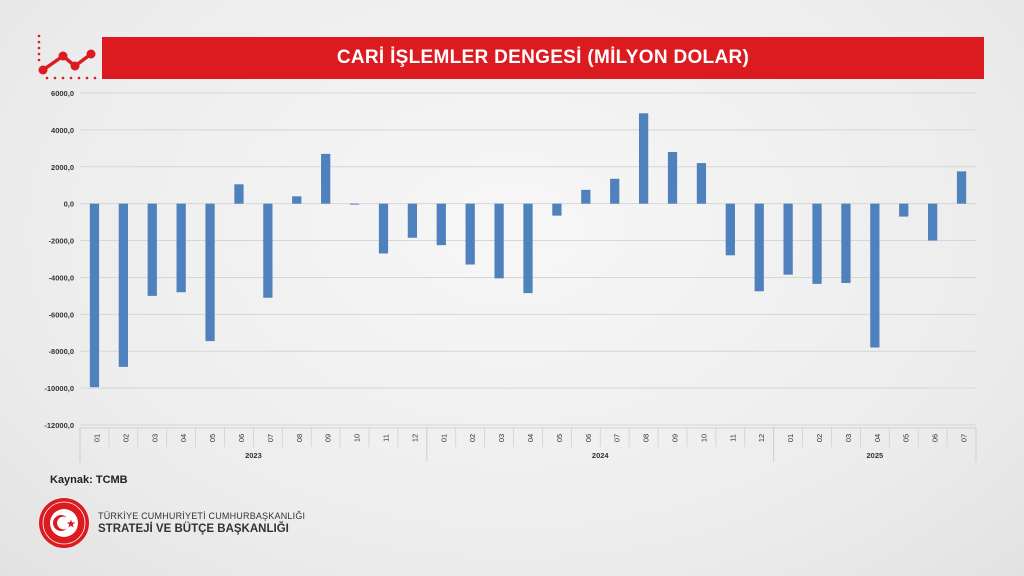 The width and height of the screenshot is (1024, 576). Describe the element at coordinates (62, 167) in the screenshot. I see `y-tick-label: 2000,0` at that location.